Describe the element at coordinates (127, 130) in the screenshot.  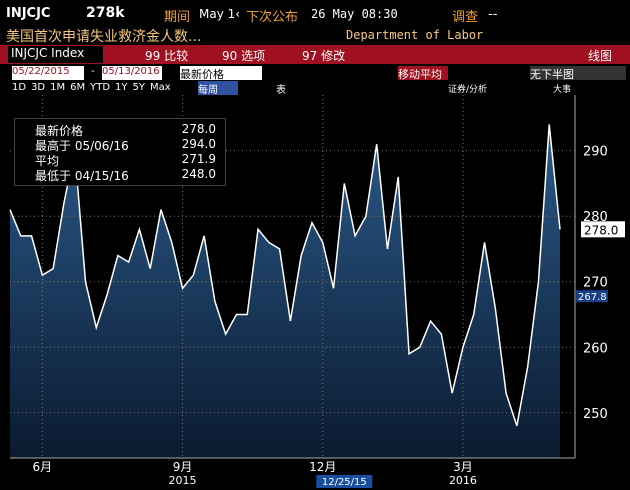
I see `legend-row: 最新价格 278.0` at that location.